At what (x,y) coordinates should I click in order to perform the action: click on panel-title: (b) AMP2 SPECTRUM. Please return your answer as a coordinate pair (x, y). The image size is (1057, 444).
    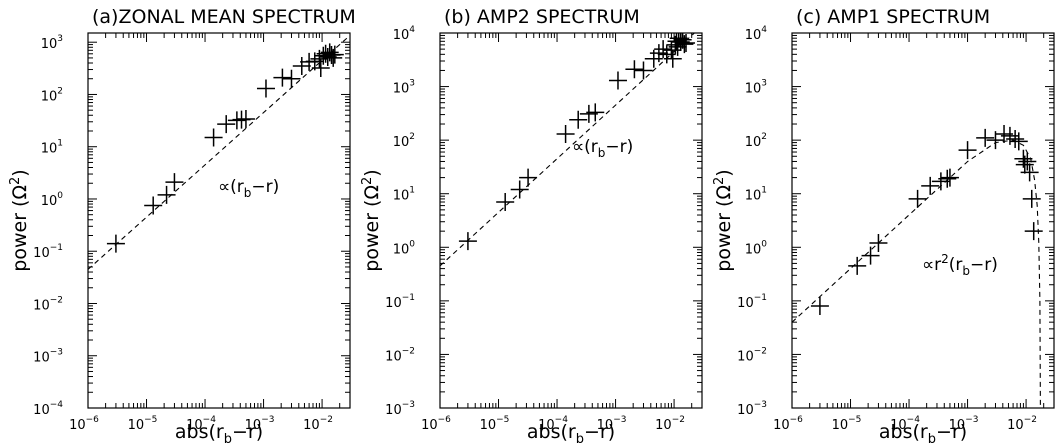
    Looking at the image, I should click on (542, 17).